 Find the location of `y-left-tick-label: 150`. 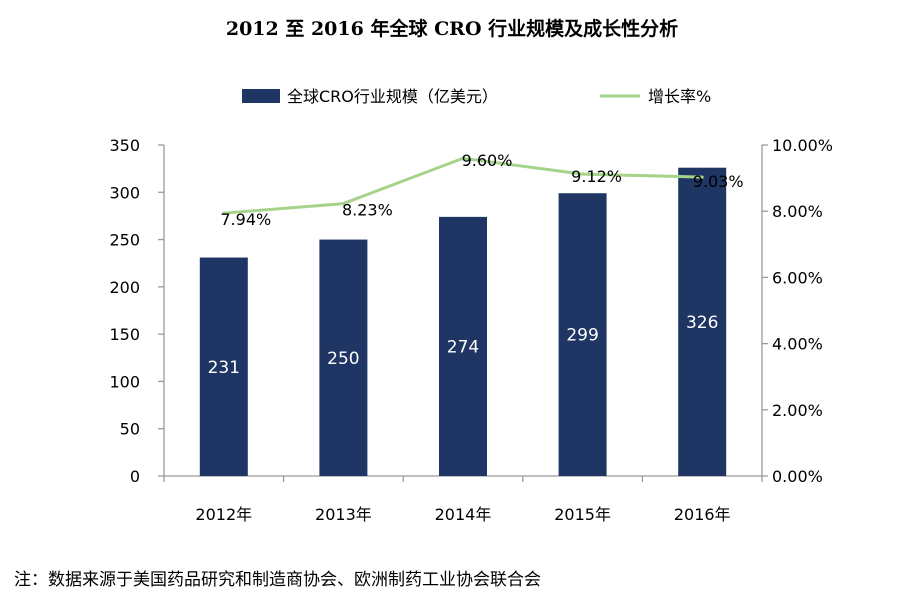

y-left-tick-label: 150 is located at coordinates (124, 334).